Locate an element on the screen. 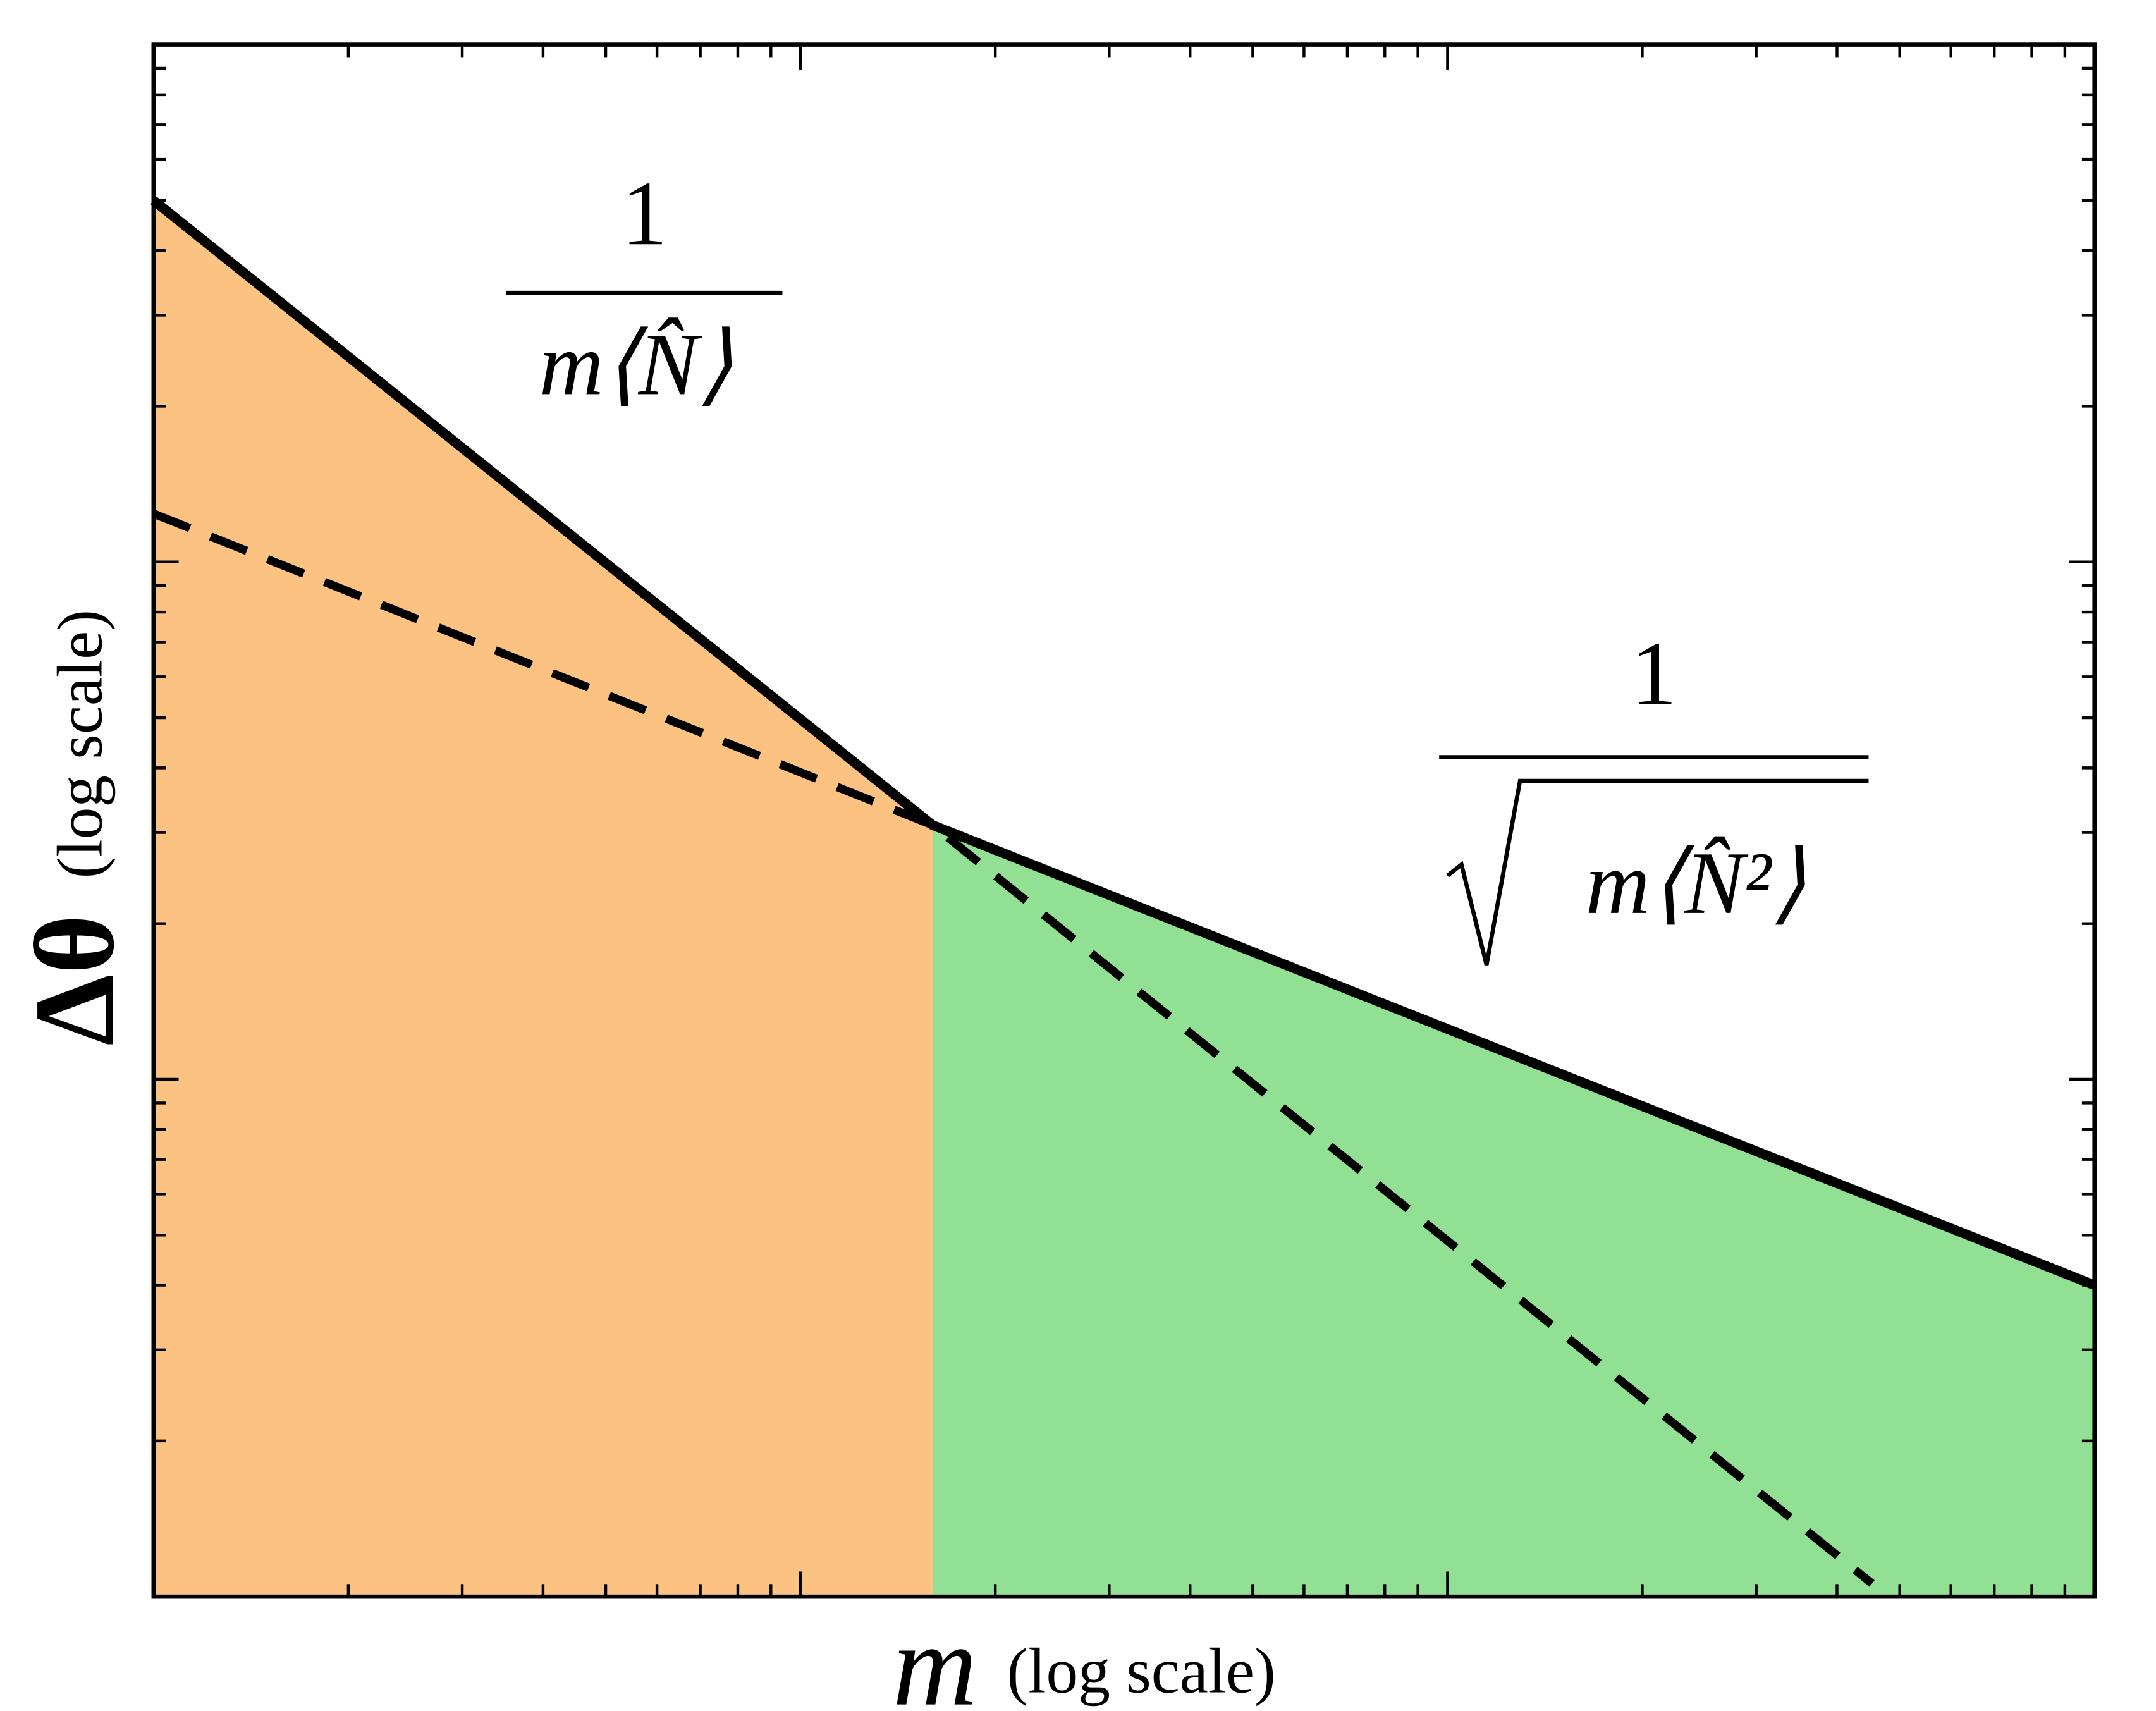 The height and width of the screenshot is (1711, 2156). fraction-denominator: m⟨N̂⟩ is located at coordinates (636, 364).